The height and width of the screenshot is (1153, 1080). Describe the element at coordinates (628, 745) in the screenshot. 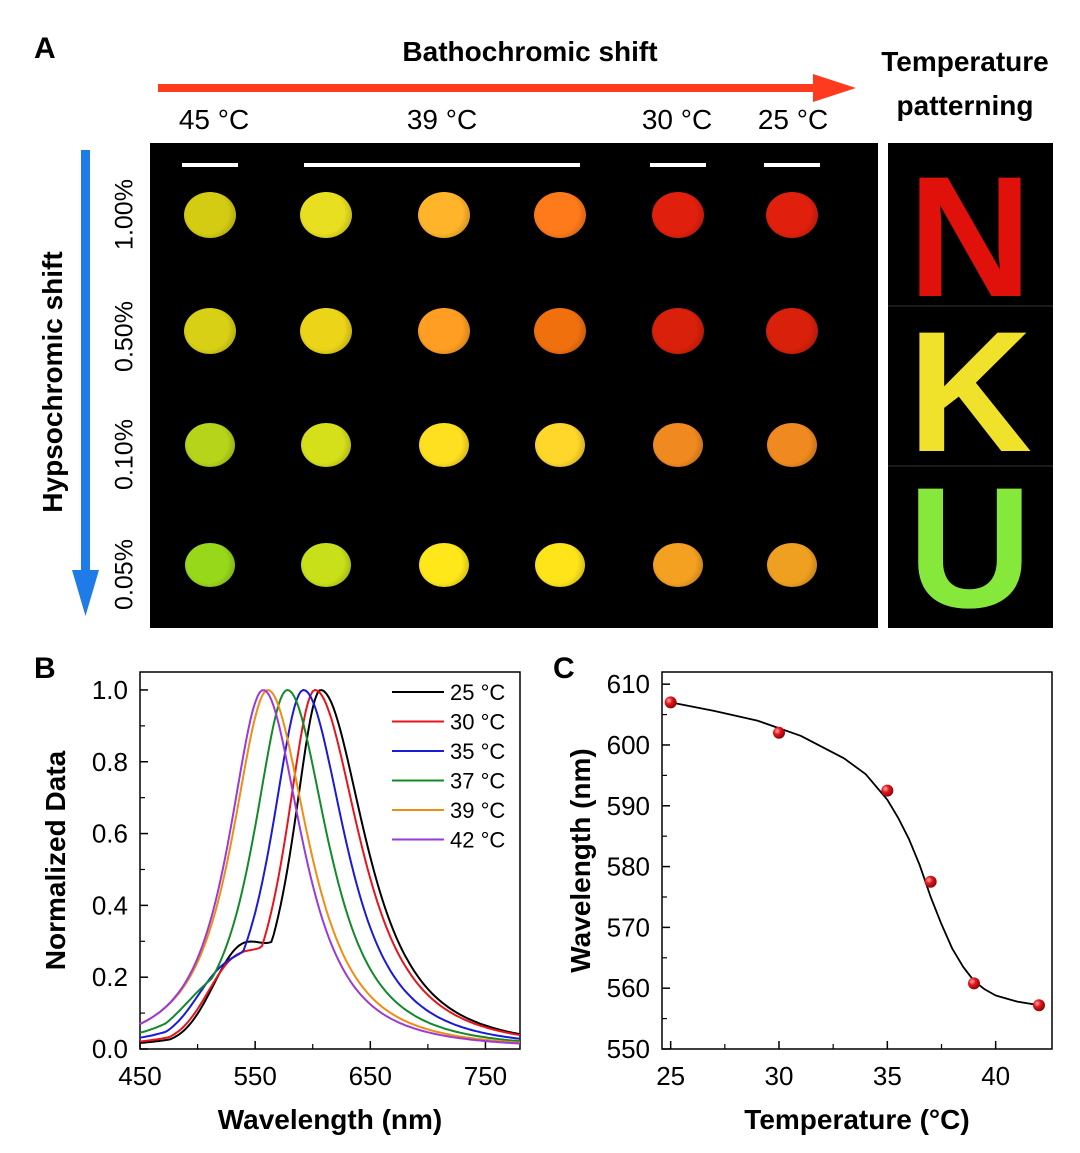

I see `y-tick-label: 600` at that location.